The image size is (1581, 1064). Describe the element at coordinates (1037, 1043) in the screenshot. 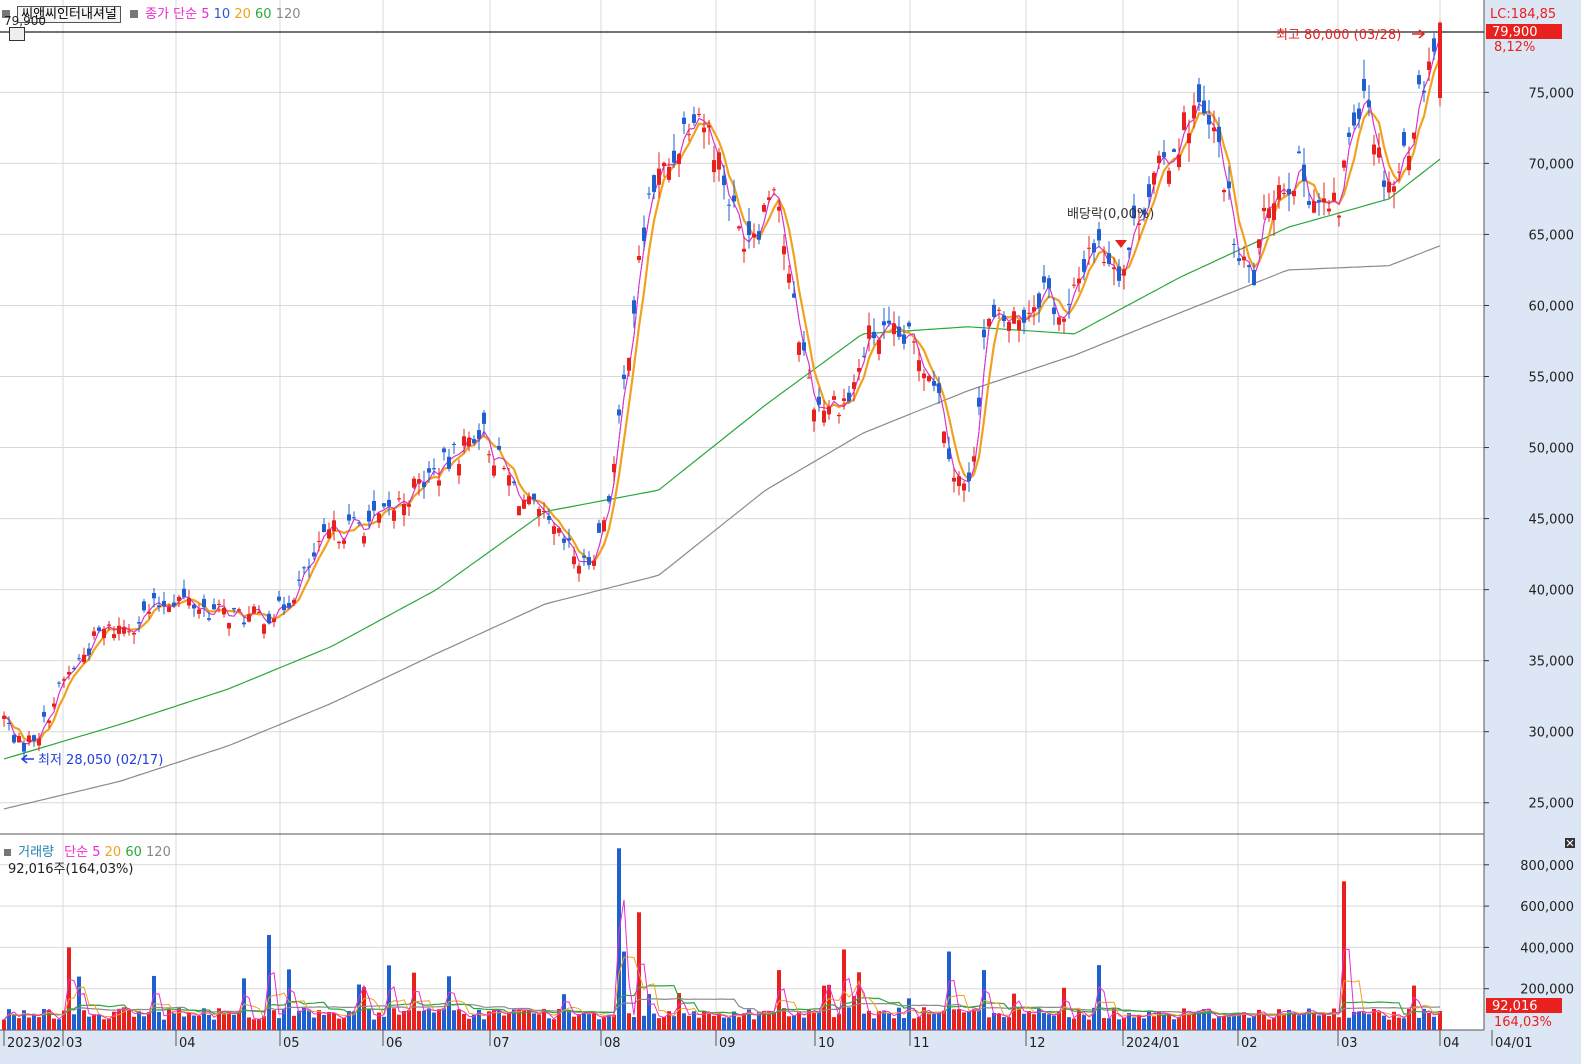

I see `time-axis-label: 12` at that location.